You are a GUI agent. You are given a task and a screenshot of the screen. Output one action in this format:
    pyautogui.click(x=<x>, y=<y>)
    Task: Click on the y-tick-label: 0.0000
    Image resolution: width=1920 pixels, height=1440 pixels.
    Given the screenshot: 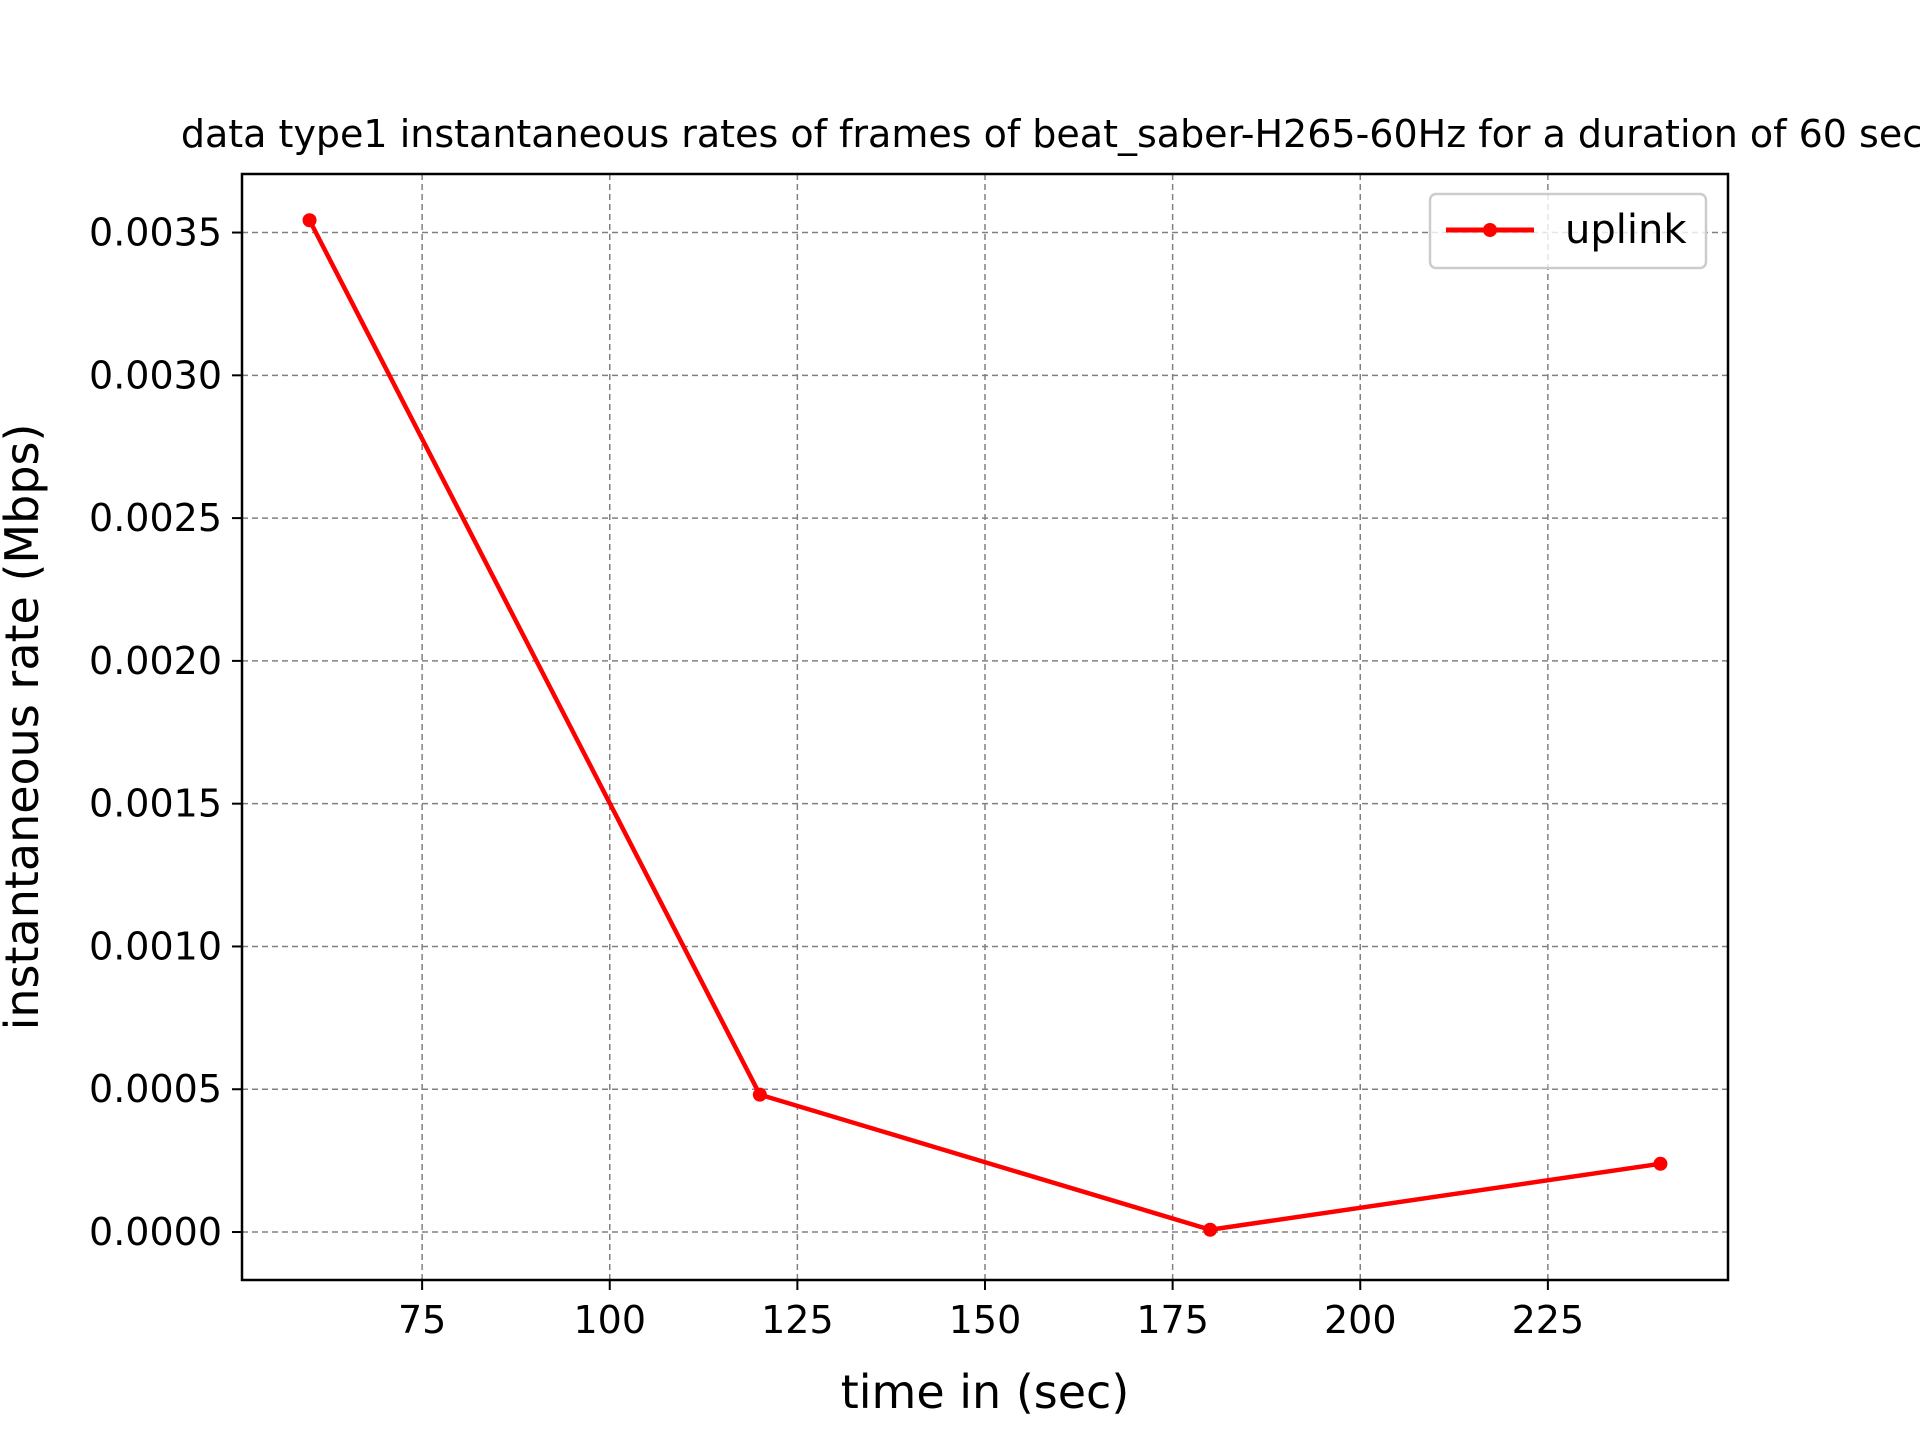 What is the action you would take?
    pyautogui.click(x=155, y=1232)
    